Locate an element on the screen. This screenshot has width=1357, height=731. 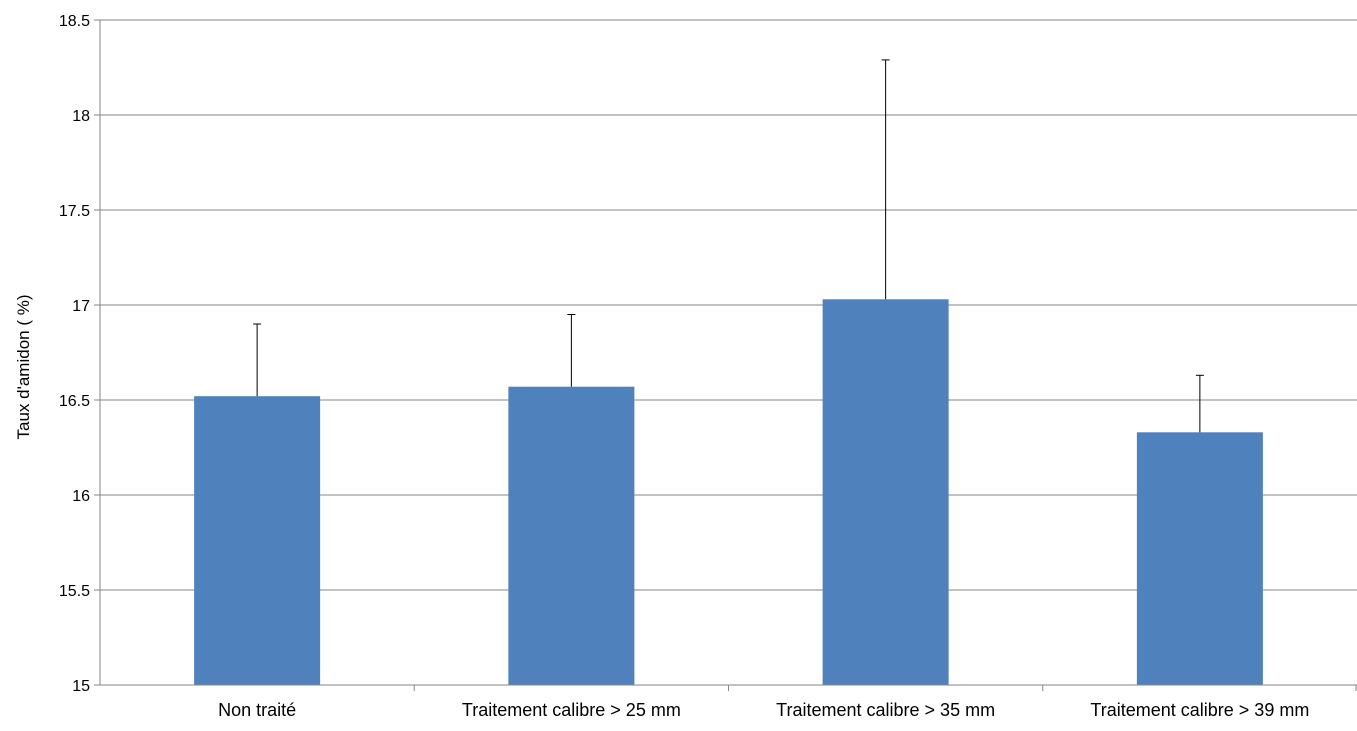
y-tick-label: 15 is located at coordinates (81, 686).